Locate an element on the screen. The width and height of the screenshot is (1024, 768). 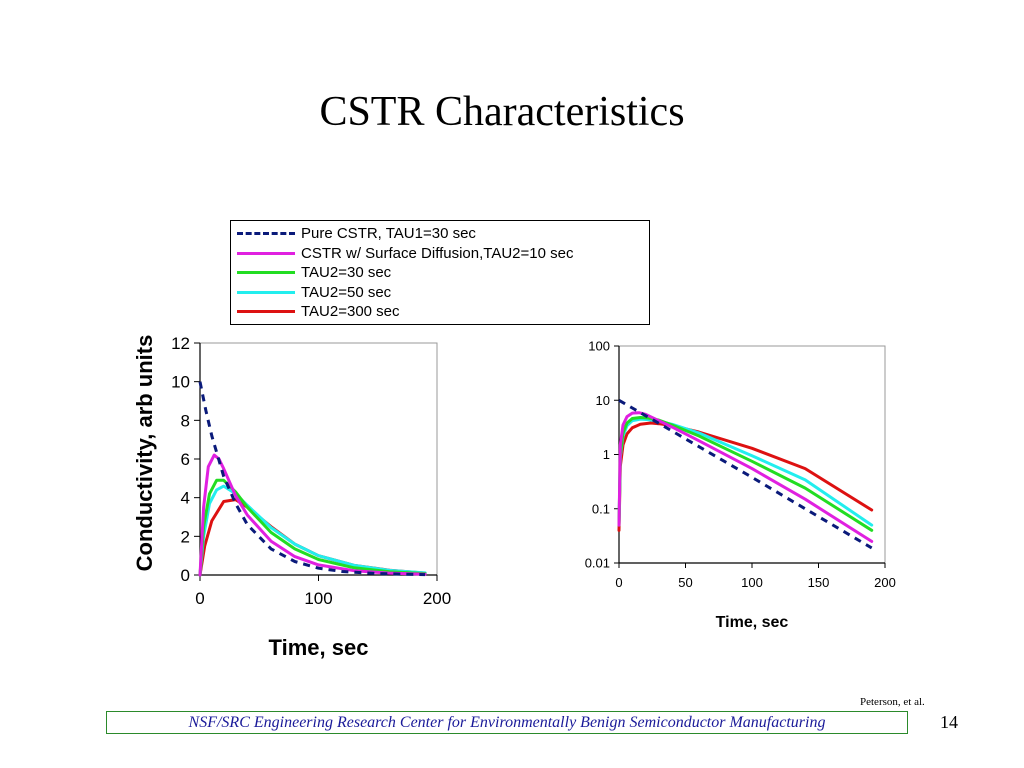
author-credit: Peterson, et al. is located at coordinates (892, 702).